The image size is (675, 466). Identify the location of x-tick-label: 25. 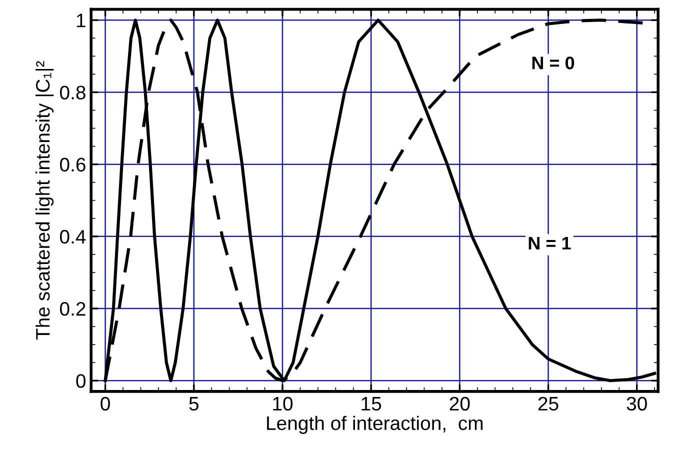
(548, 403).